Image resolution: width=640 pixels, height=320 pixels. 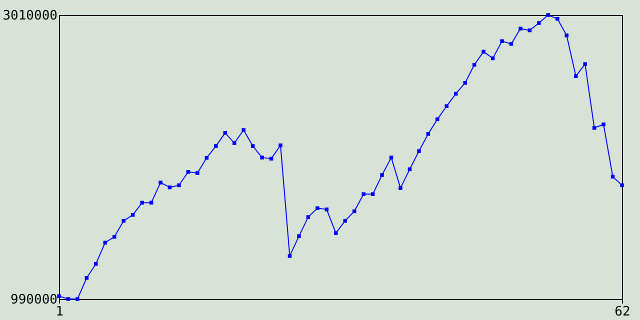 I want to click on y-tick-label: 990000, so click(x=34, y=300).